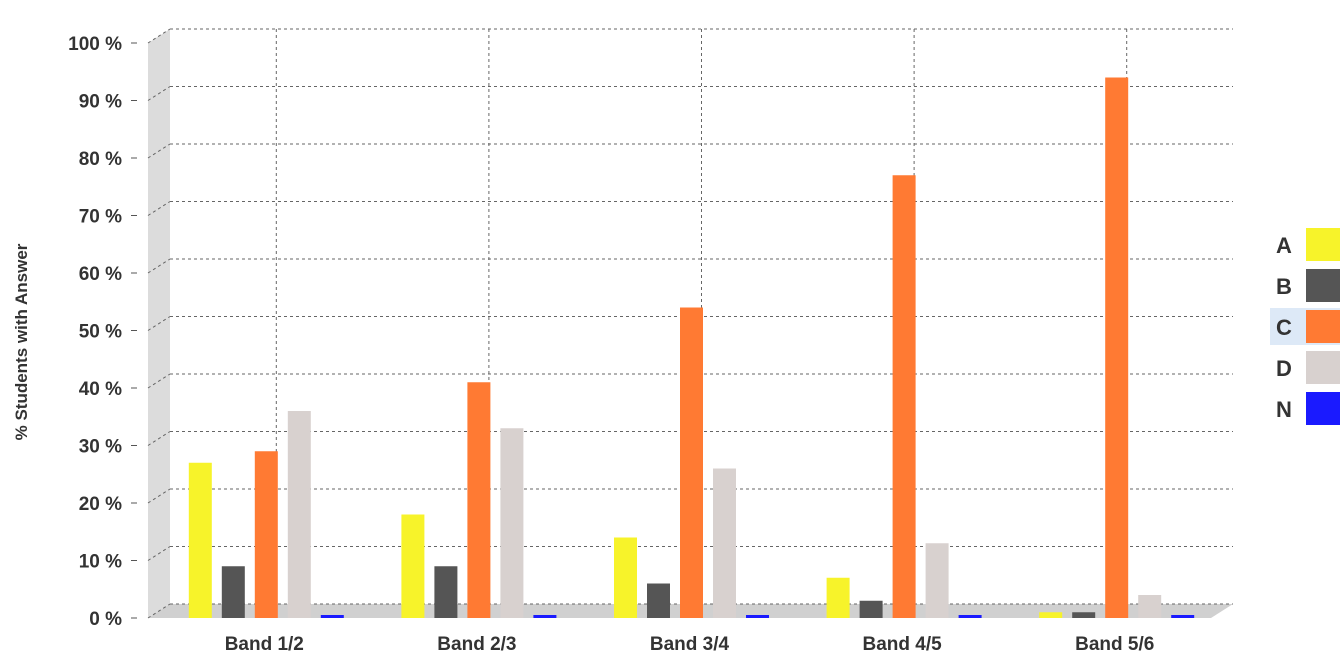 This screenshot has width=1340, height=661. What do you see at coordinates (1323, 367) in the screenshot?
I see `legend-swatch-d` at bounding box center [1323, 367].